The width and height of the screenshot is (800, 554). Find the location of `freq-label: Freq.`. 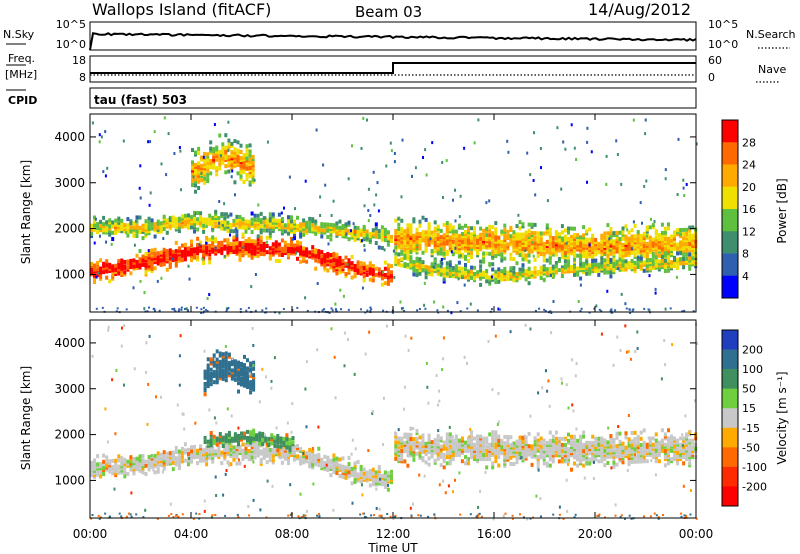

freq-label: Freq. is located at coordinates (21, 58).